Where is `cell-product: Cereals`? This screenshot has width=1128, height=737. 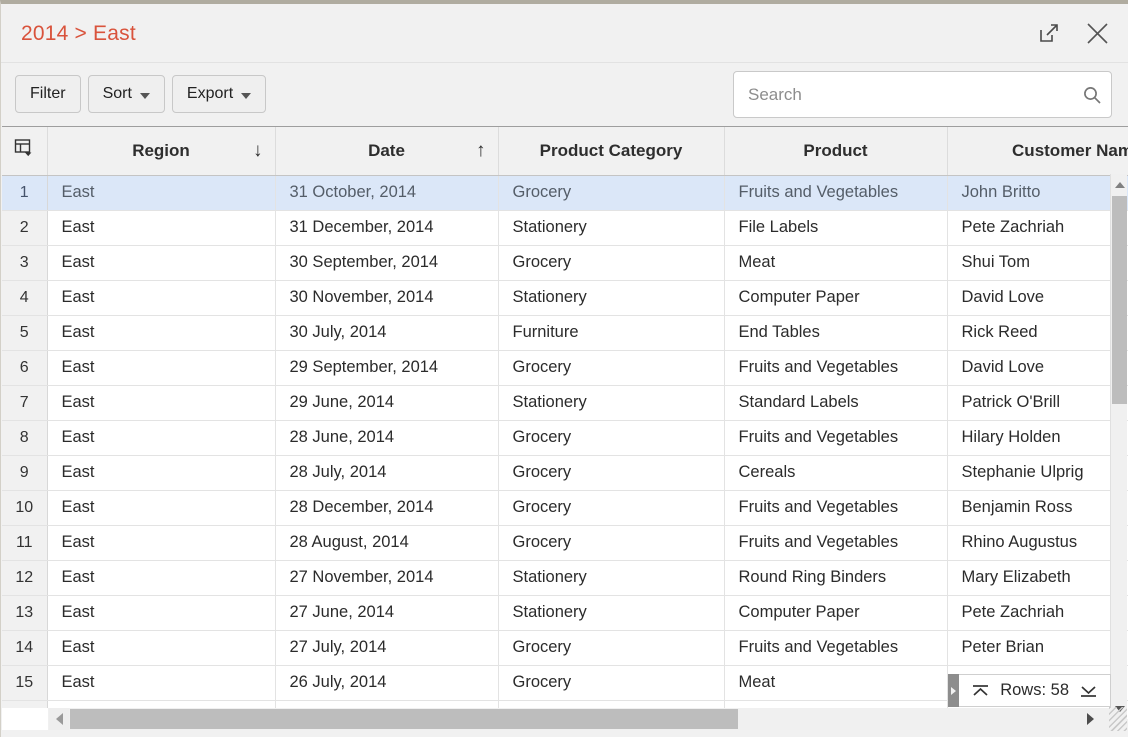
cell-product: Cereals is located at coordinates (836, 473).